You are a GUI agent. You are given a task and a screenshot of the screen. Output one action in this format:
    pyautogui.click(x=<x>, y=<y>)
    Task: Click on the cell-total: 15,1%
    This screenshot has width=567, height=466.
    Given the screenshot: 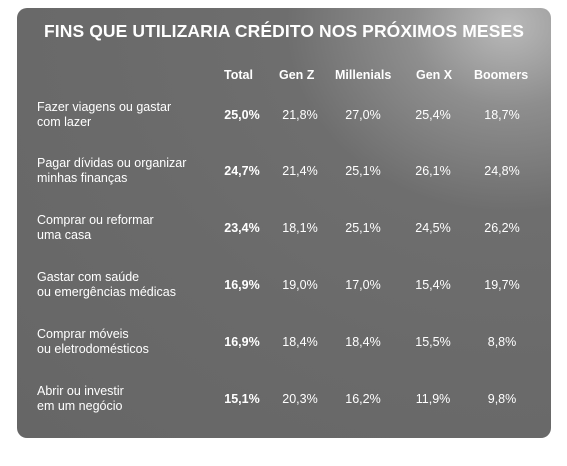 What is the action you would take?
    pyautogui.click(x=242, y=399)
    